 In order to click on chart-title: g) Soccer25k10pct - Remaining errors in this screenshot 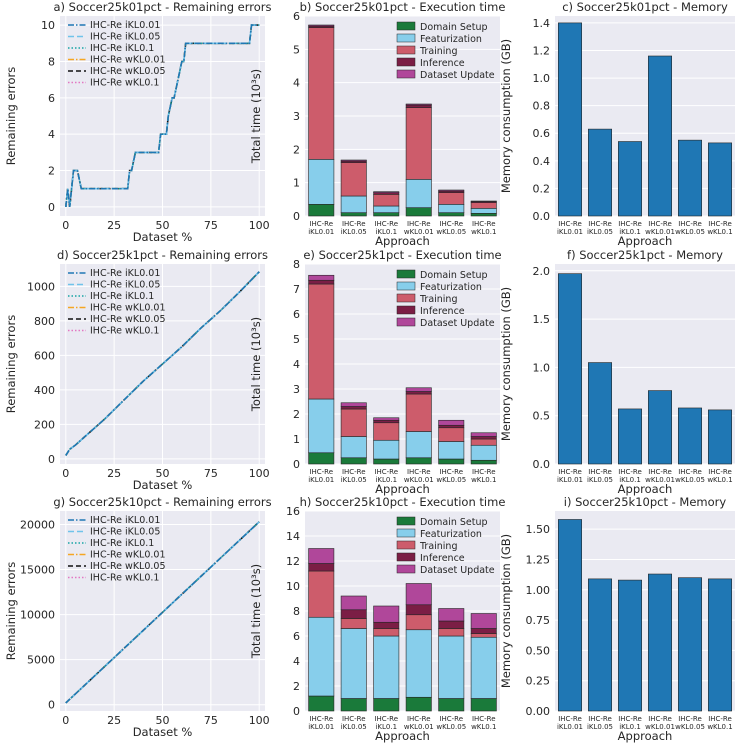, I will do `click(162, 502)`.